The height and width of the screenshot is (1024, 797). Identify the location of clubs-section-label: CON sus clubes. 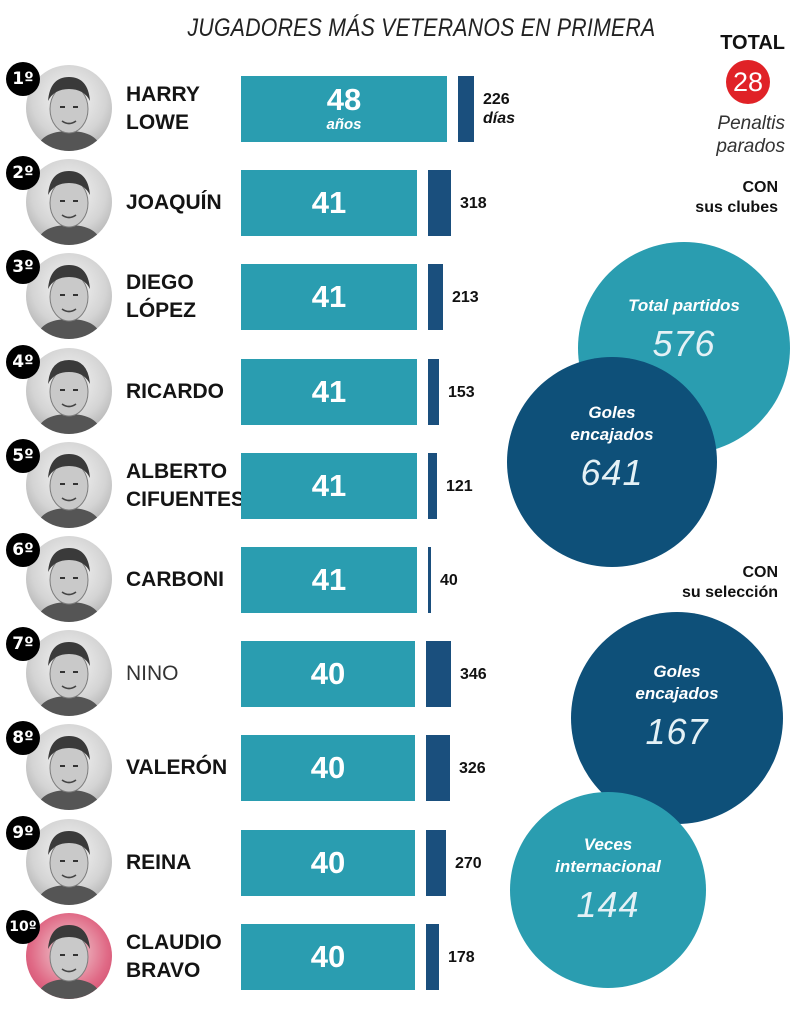
(736, 197).